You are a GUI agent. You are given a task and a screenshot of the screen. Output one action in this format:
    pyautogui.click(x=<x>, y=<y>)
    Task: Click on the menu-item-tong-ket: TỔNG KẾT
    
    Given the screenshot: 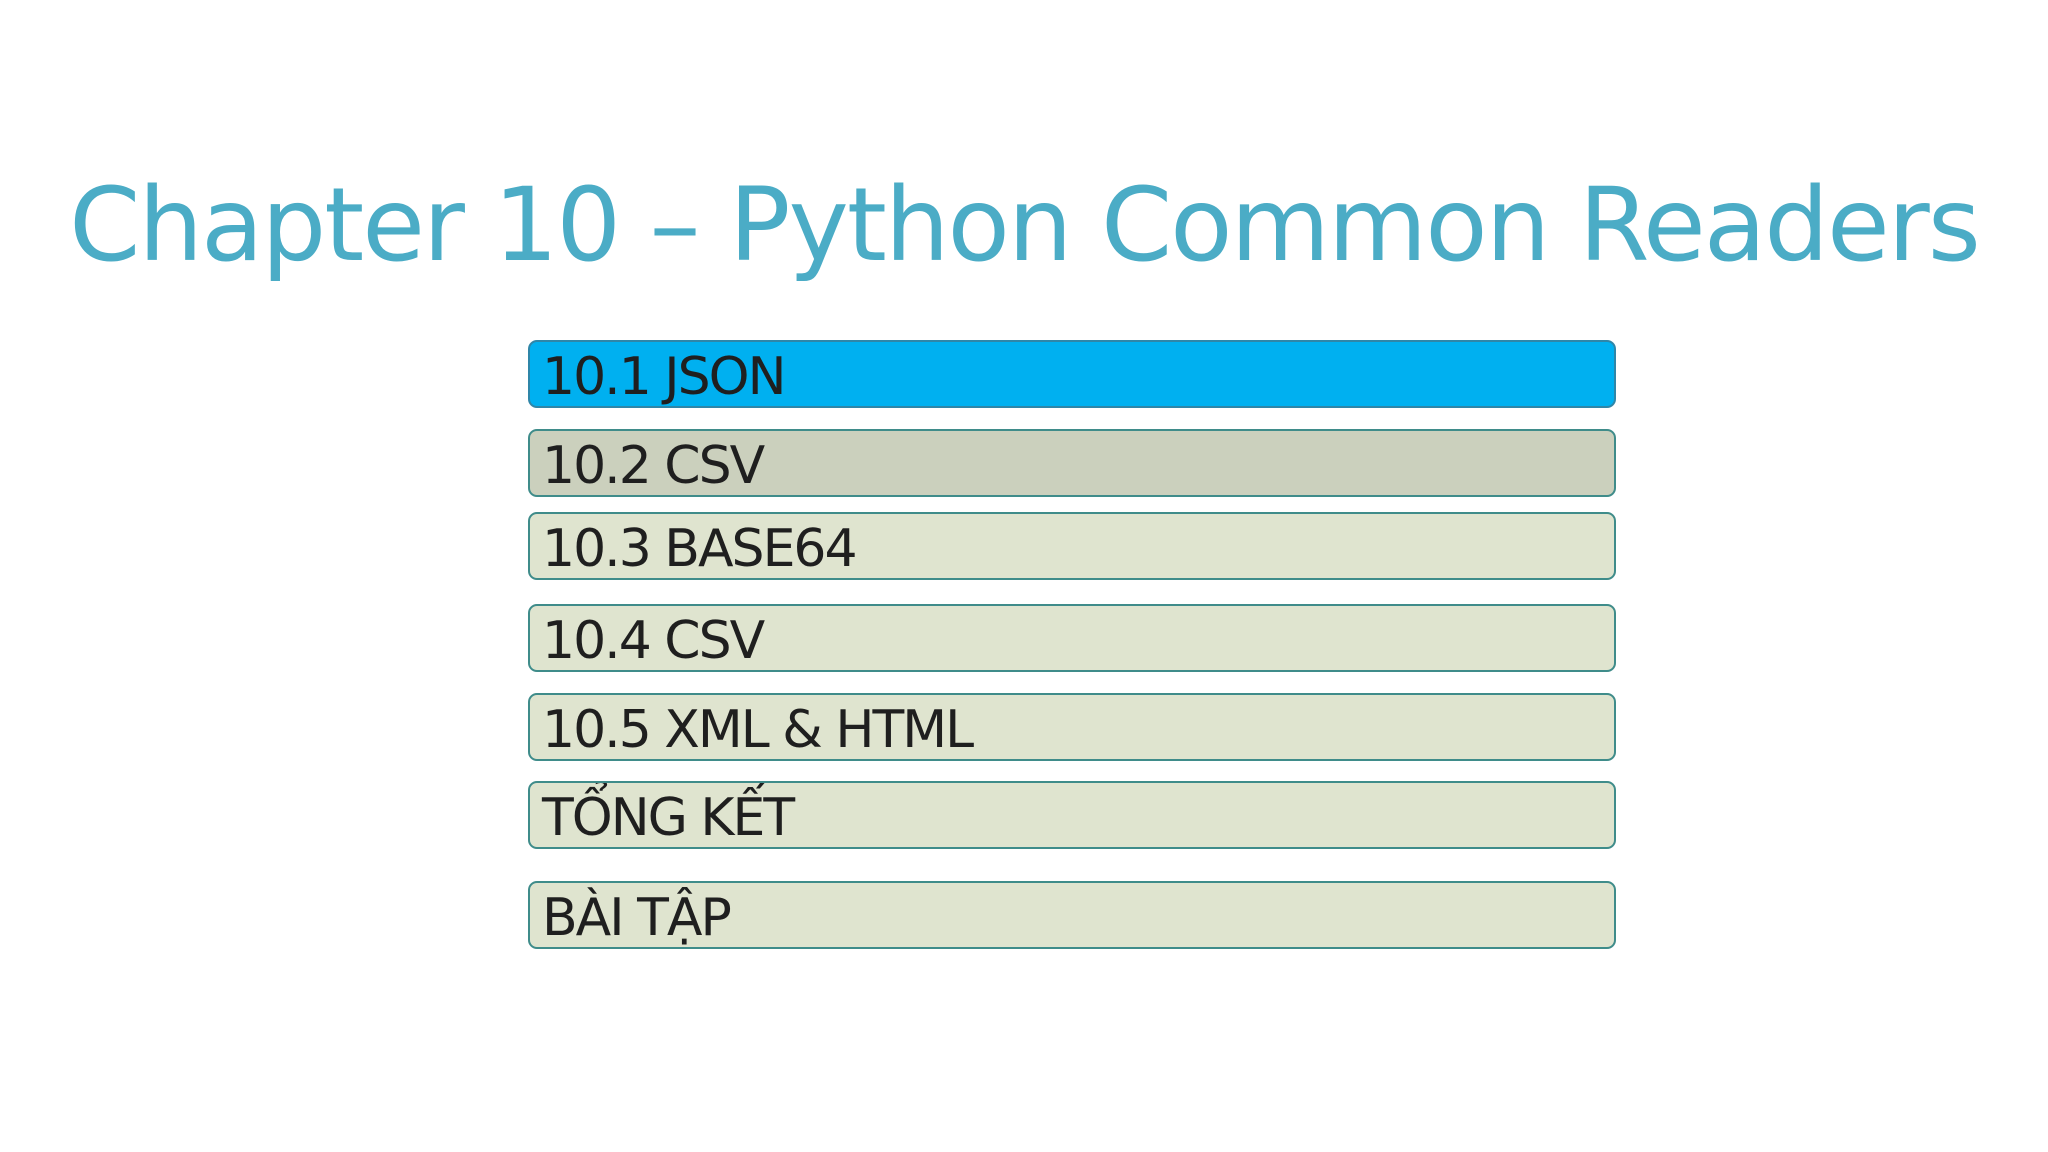 What is the action you would take?
    pyautogui.click(x=1072, y=815)
    